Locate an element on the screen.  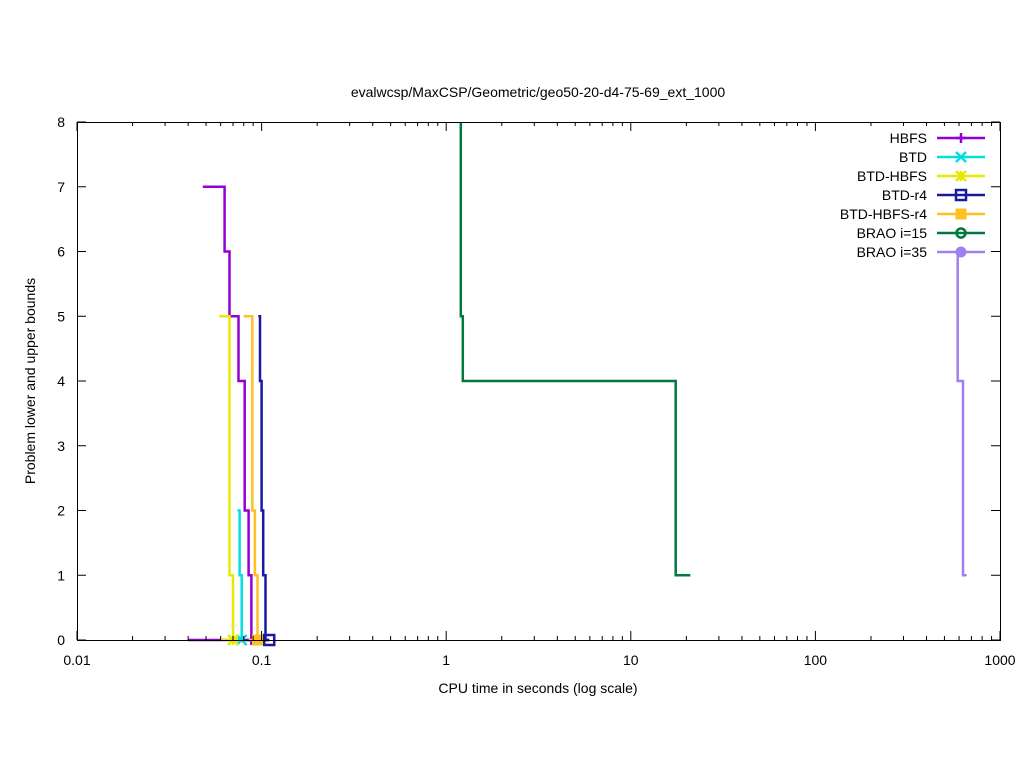
cross-marker is located at coordinates (961, 157).